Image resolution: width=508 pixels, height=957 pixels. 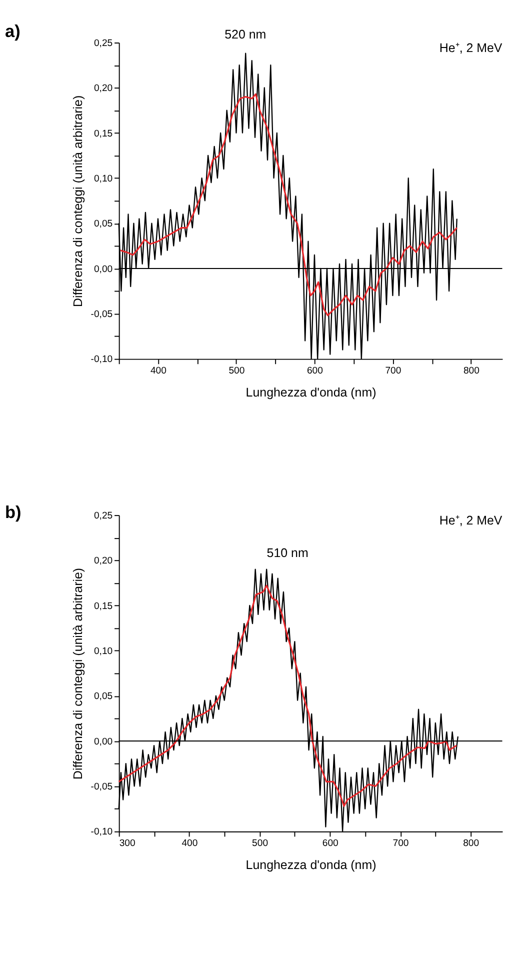 What do you see at coordinates (287, 553) in the screenshot?
I see `annotation: 510 nm` at bounding box center [287, 553].